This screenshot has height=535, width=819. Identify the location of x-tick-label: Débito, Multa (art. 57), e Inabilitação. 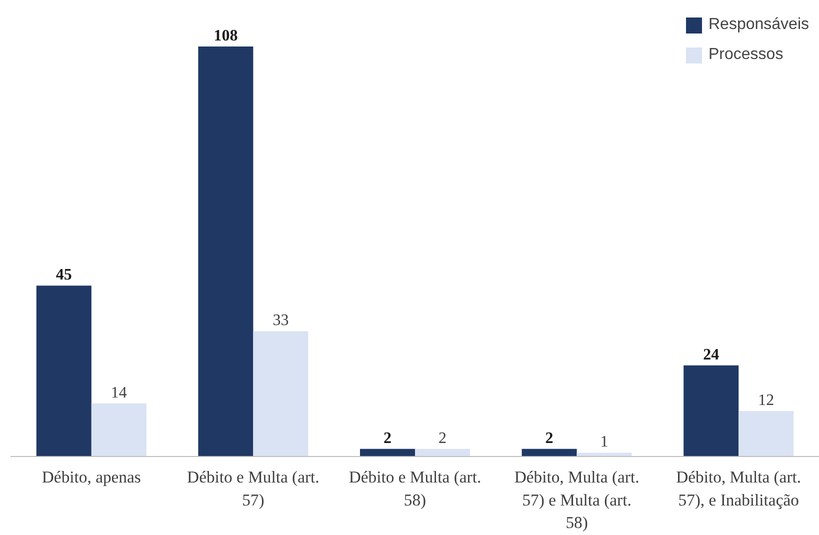
(739, 489).